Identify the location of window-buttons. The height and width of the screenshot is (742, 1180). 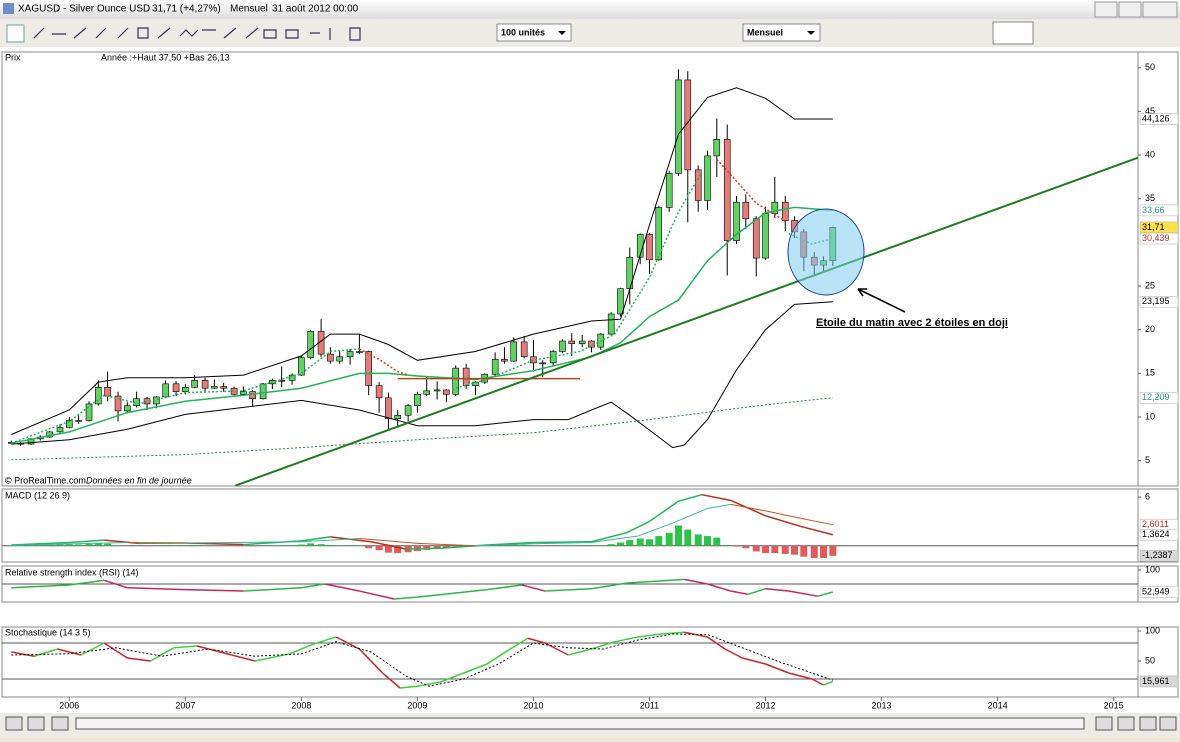
(1136, 9).